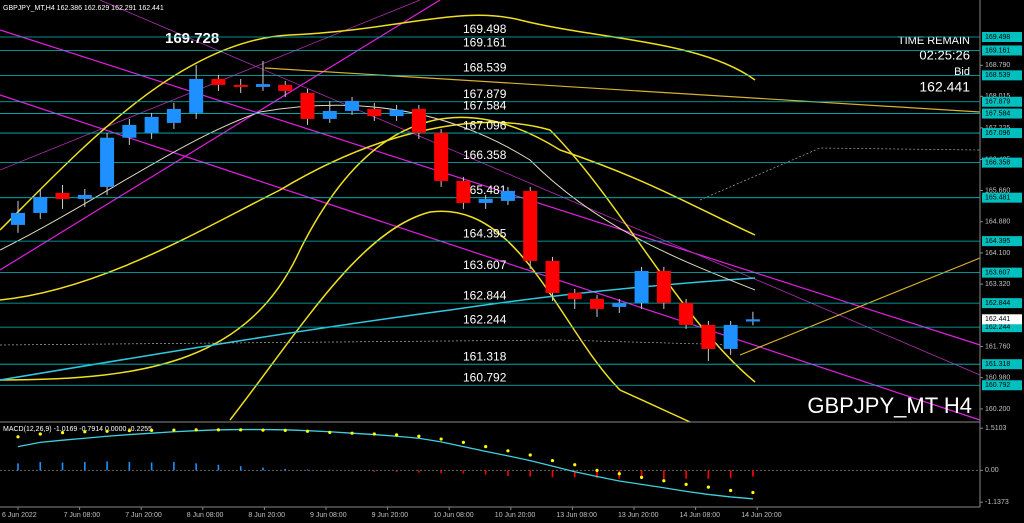 The width and height of the screenshot is (1024, 523). Describe the element at coordinates (997, 198) in the screenshot. I see `level-tag-label: 165.481` at that location.